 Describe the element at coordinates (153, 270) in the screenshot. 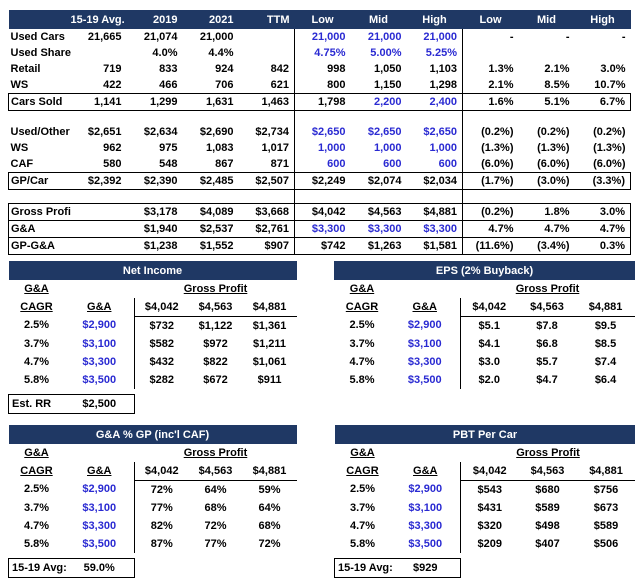

I see `title-row: Net Income` at that location.